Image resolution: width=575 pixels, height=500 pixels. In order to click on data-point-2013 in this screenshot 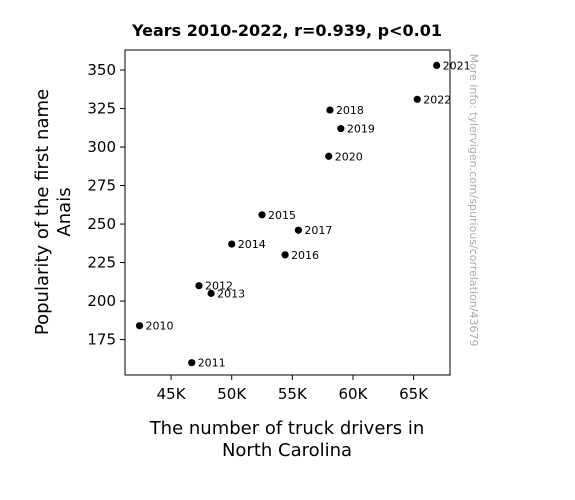, I will do `click(211, 293)`.